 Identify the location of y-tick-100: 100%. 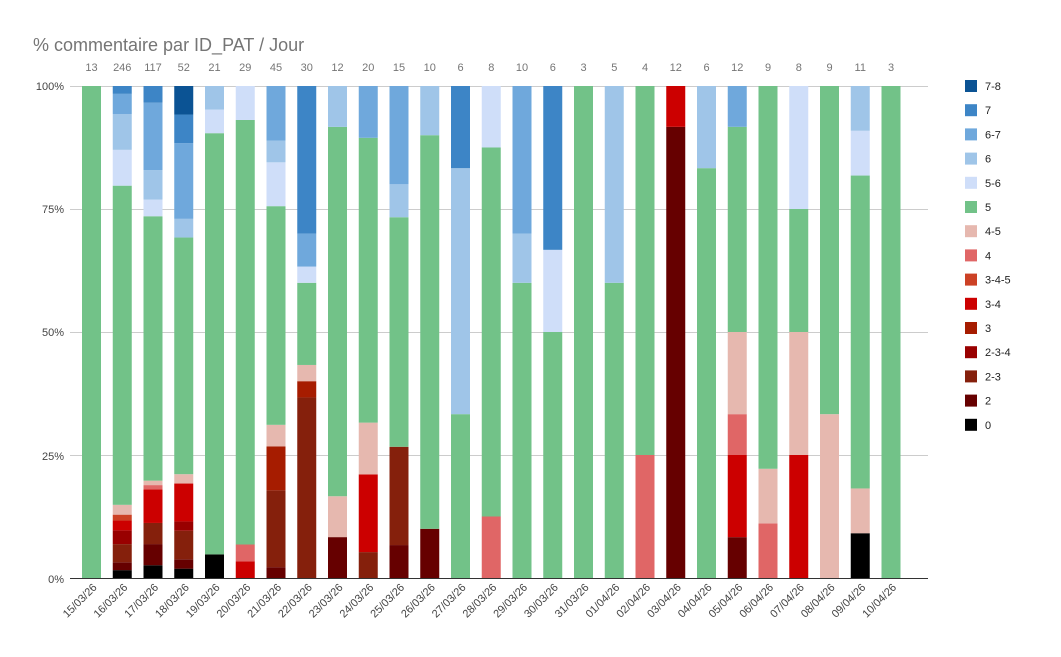
(50, 87).